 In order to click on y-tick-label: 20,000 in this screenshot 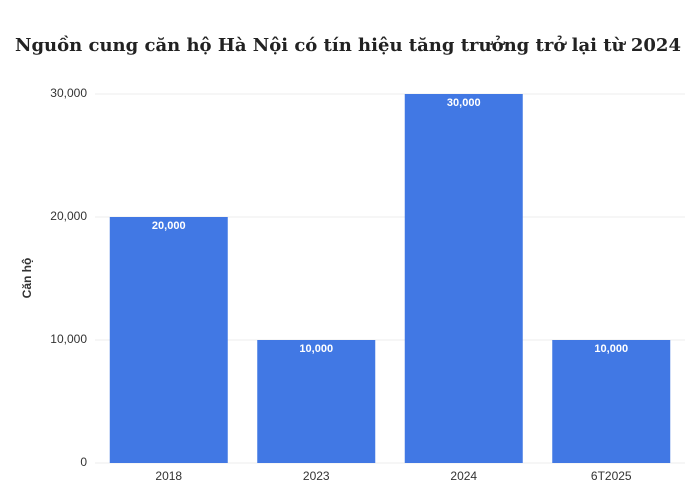, I will do `click(68, 216)`.